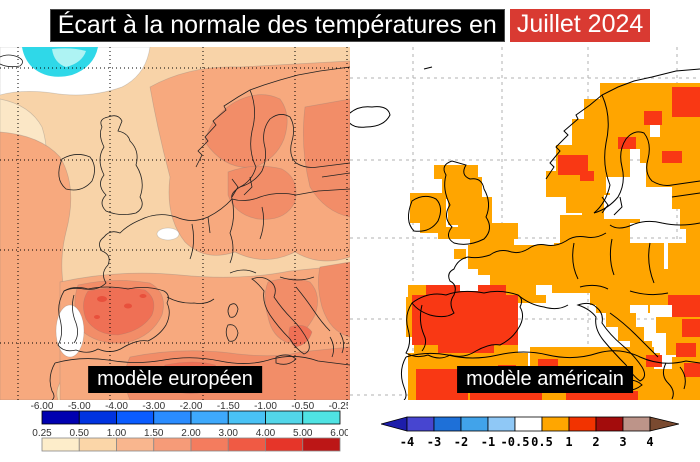 This screenshot has height=462, width=700. I want to click on svg-text: 1, so click(568, 442).